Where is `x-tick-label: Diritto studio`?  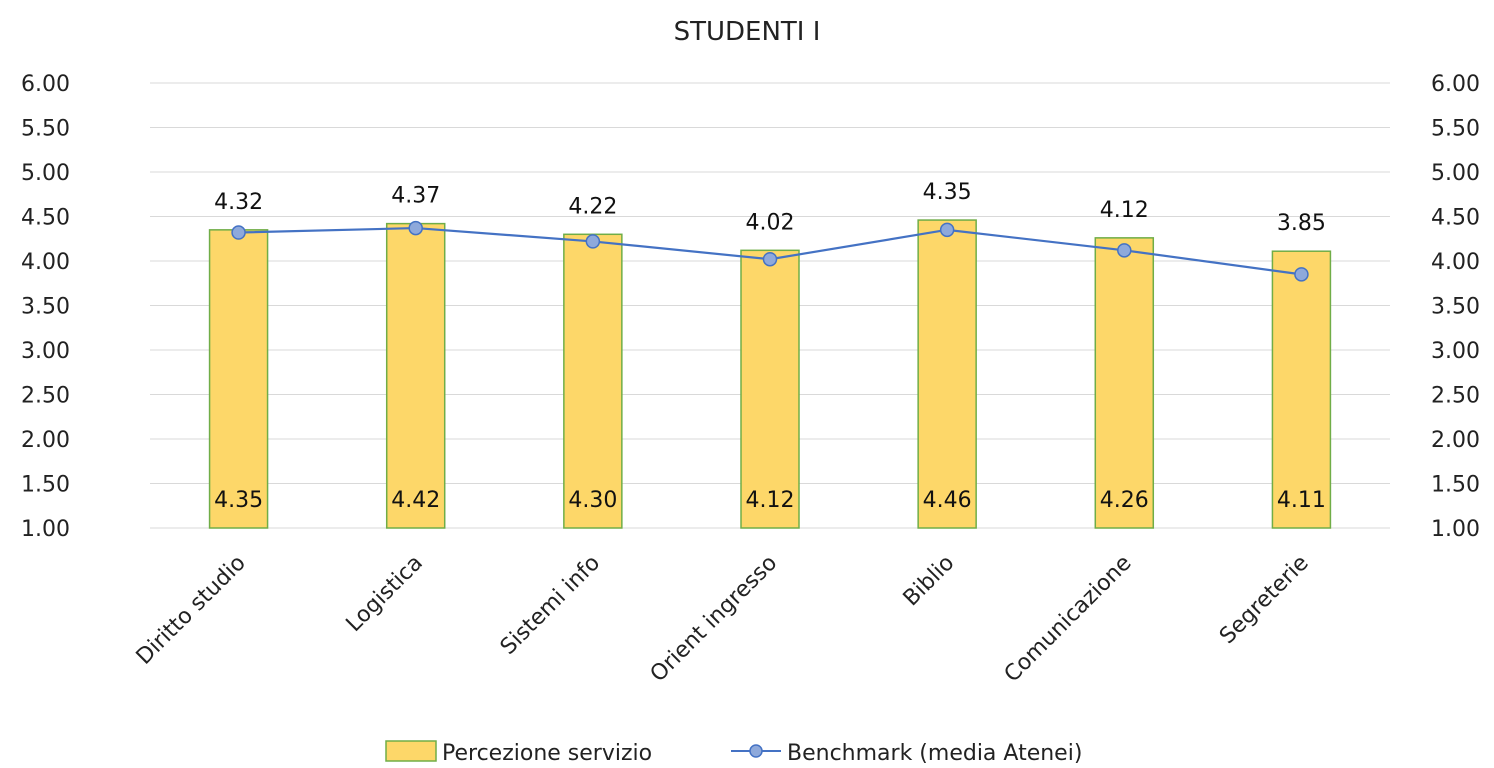
x-tick-label: Diritto studio is located at coordinates (191, 610).